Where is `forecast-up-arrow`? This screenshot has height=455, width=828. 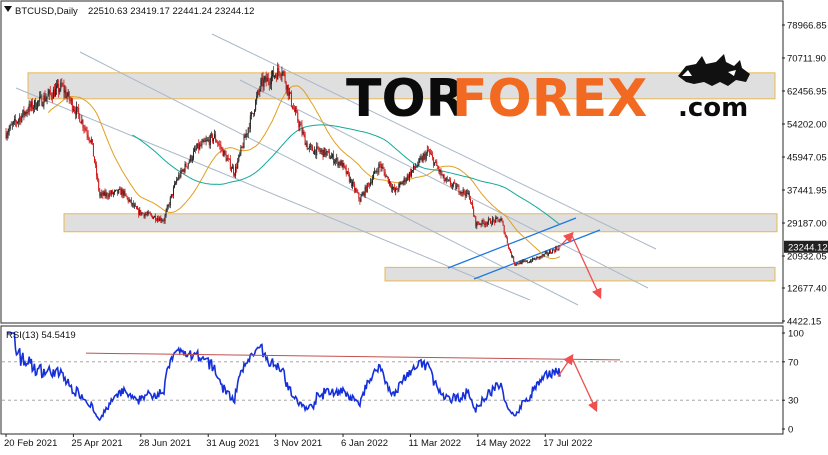 forecast-up-arrow is located at coordinates (565, 240).